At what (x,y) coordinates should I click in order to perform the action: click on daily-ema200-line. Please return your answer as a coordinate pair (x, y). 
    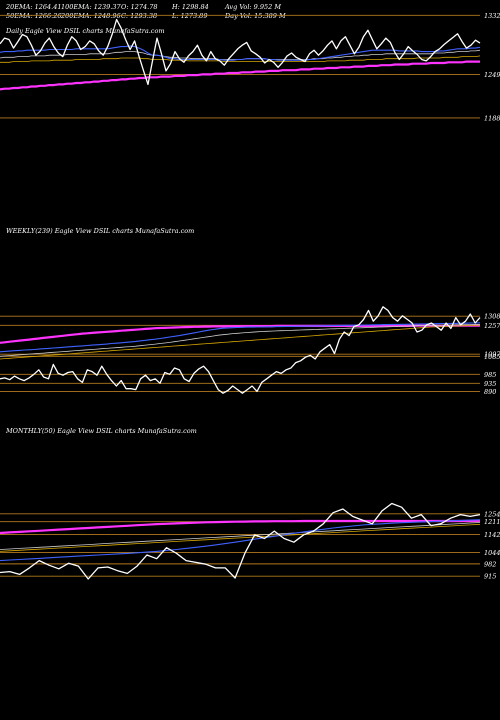
    Looking at the image, I should click on (240, 75).